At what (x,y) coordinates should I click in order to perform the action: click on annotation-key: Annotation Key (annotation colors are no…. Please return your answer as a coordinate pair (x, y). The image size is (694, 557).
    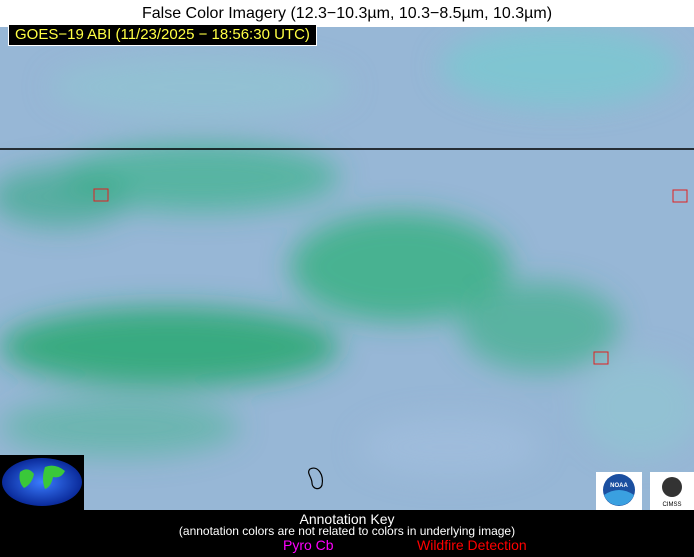
    Looking at the image, I should click on (347, 533).